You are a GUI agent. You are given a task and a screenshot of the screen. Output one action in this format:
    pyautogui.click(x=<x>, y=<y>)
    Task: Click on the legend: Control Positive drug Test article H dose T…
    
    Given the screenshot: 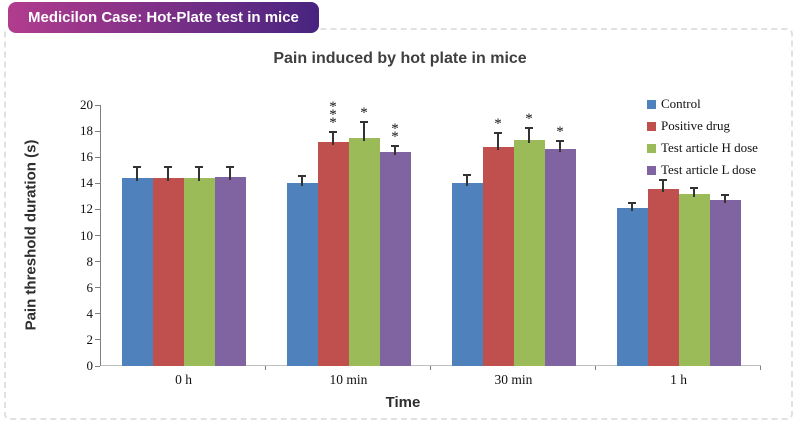 What is the action you would take?
    pyautogui.click(x=702, y=140)
    